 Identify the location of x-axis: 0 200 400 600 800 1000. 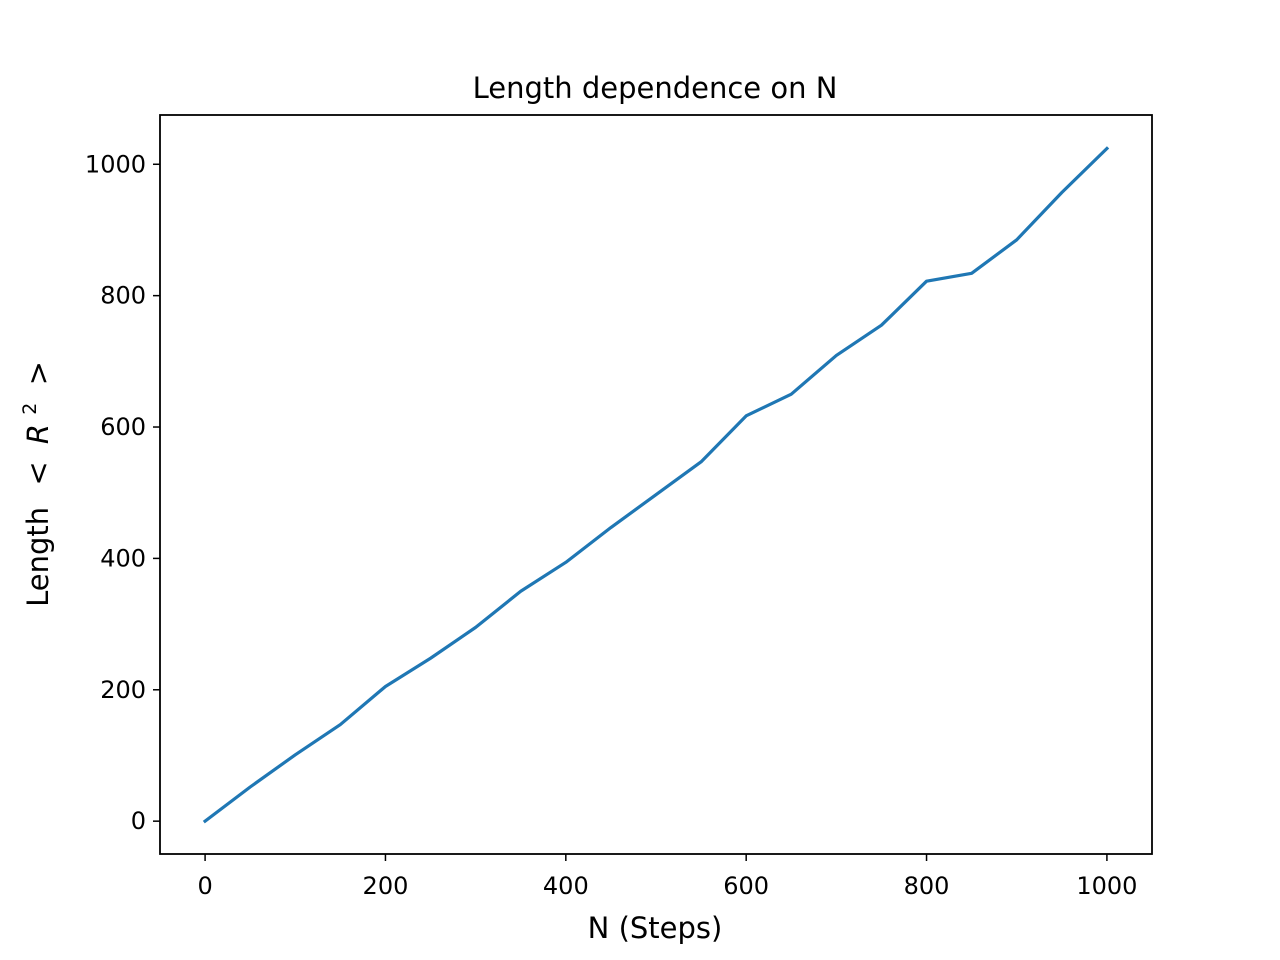
(667, 877).